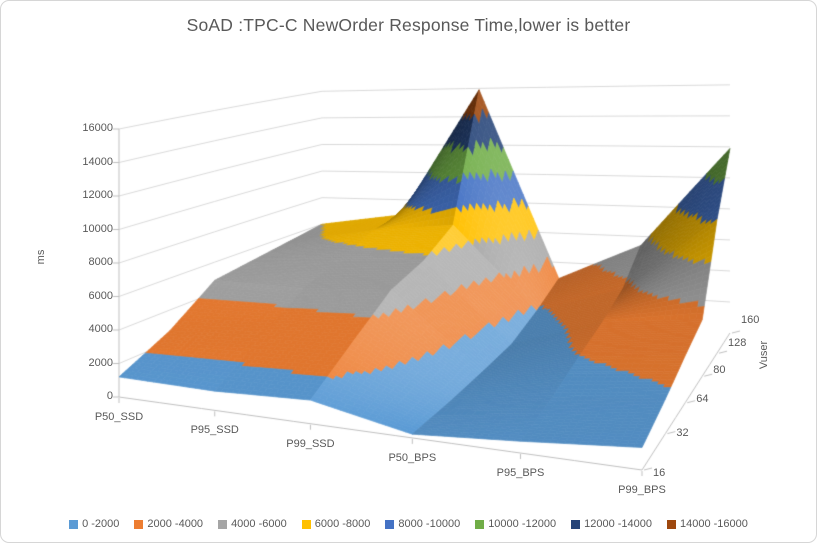  Describe the element at coordinates (522, 524) in the screenshot. I see `legend-label: 10000 -12000` at that location.